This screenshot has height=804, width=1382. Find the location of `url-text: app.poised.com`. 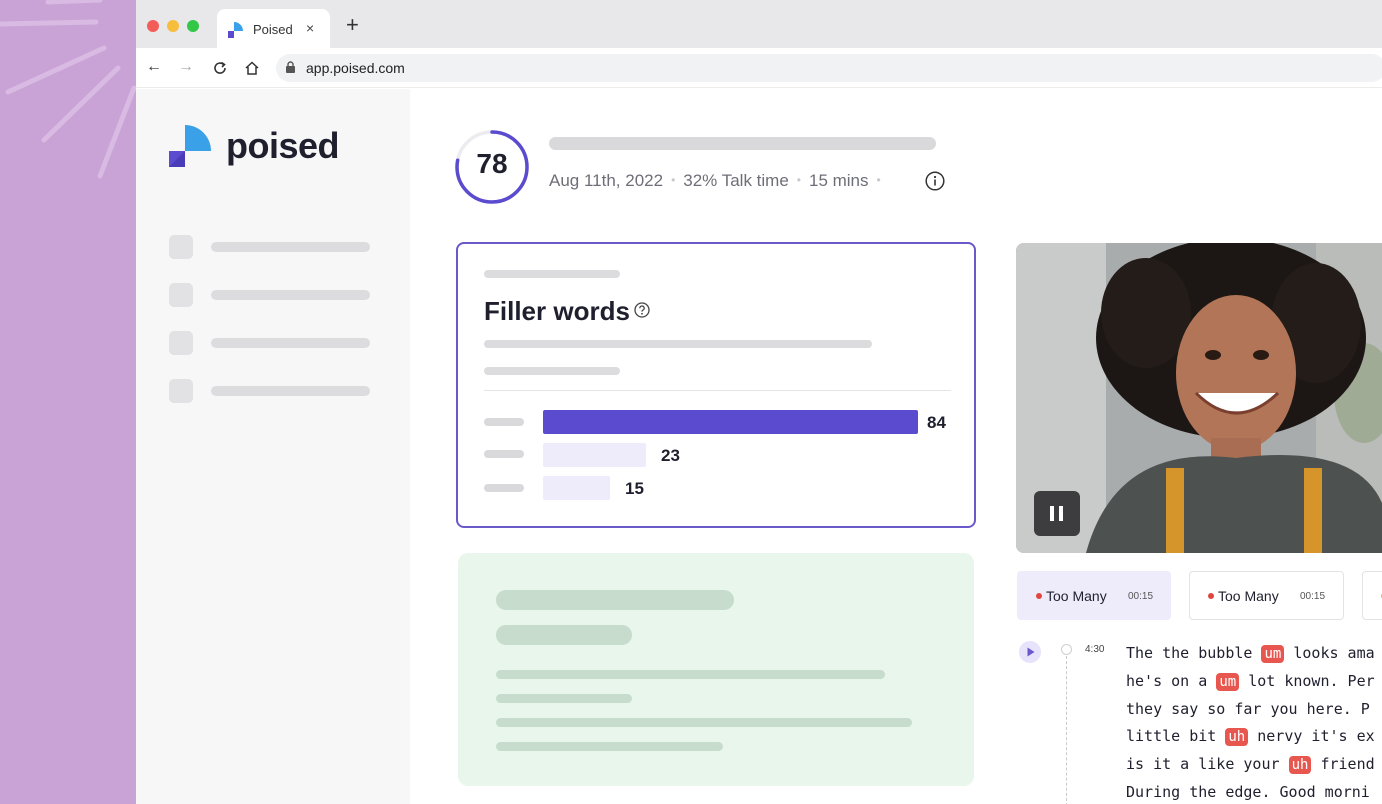

url-text: app.poised.com is located at coordinates (355, 68).